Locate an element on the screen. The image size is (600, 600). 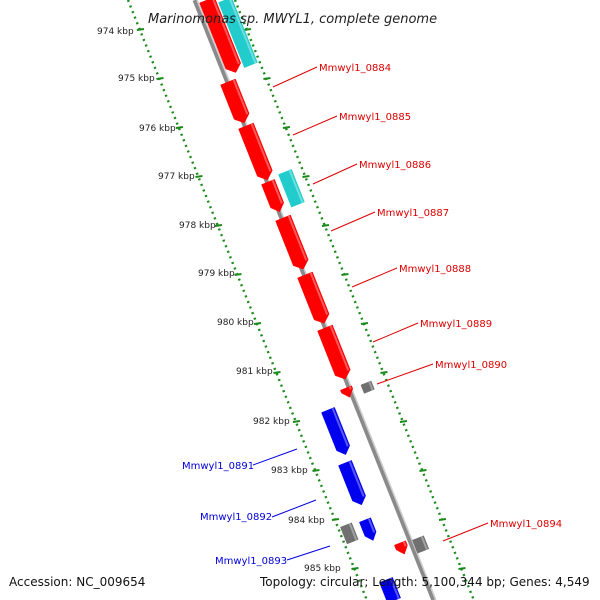
accession-text: Accession: NC_009654 is located at coordinates (77, 582).